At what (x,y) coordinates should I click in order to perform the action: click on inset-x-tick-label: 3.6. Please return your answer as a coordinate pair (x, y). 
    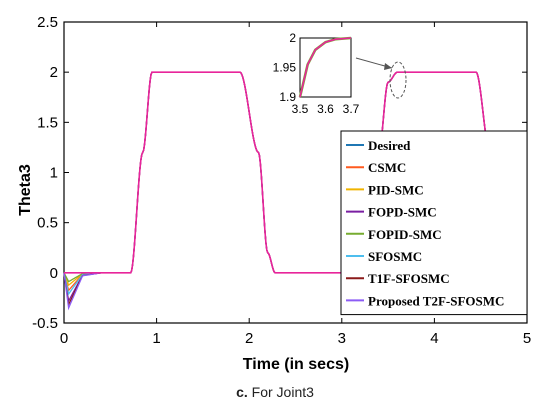
    Looking at the image, I should click on (325, 109).